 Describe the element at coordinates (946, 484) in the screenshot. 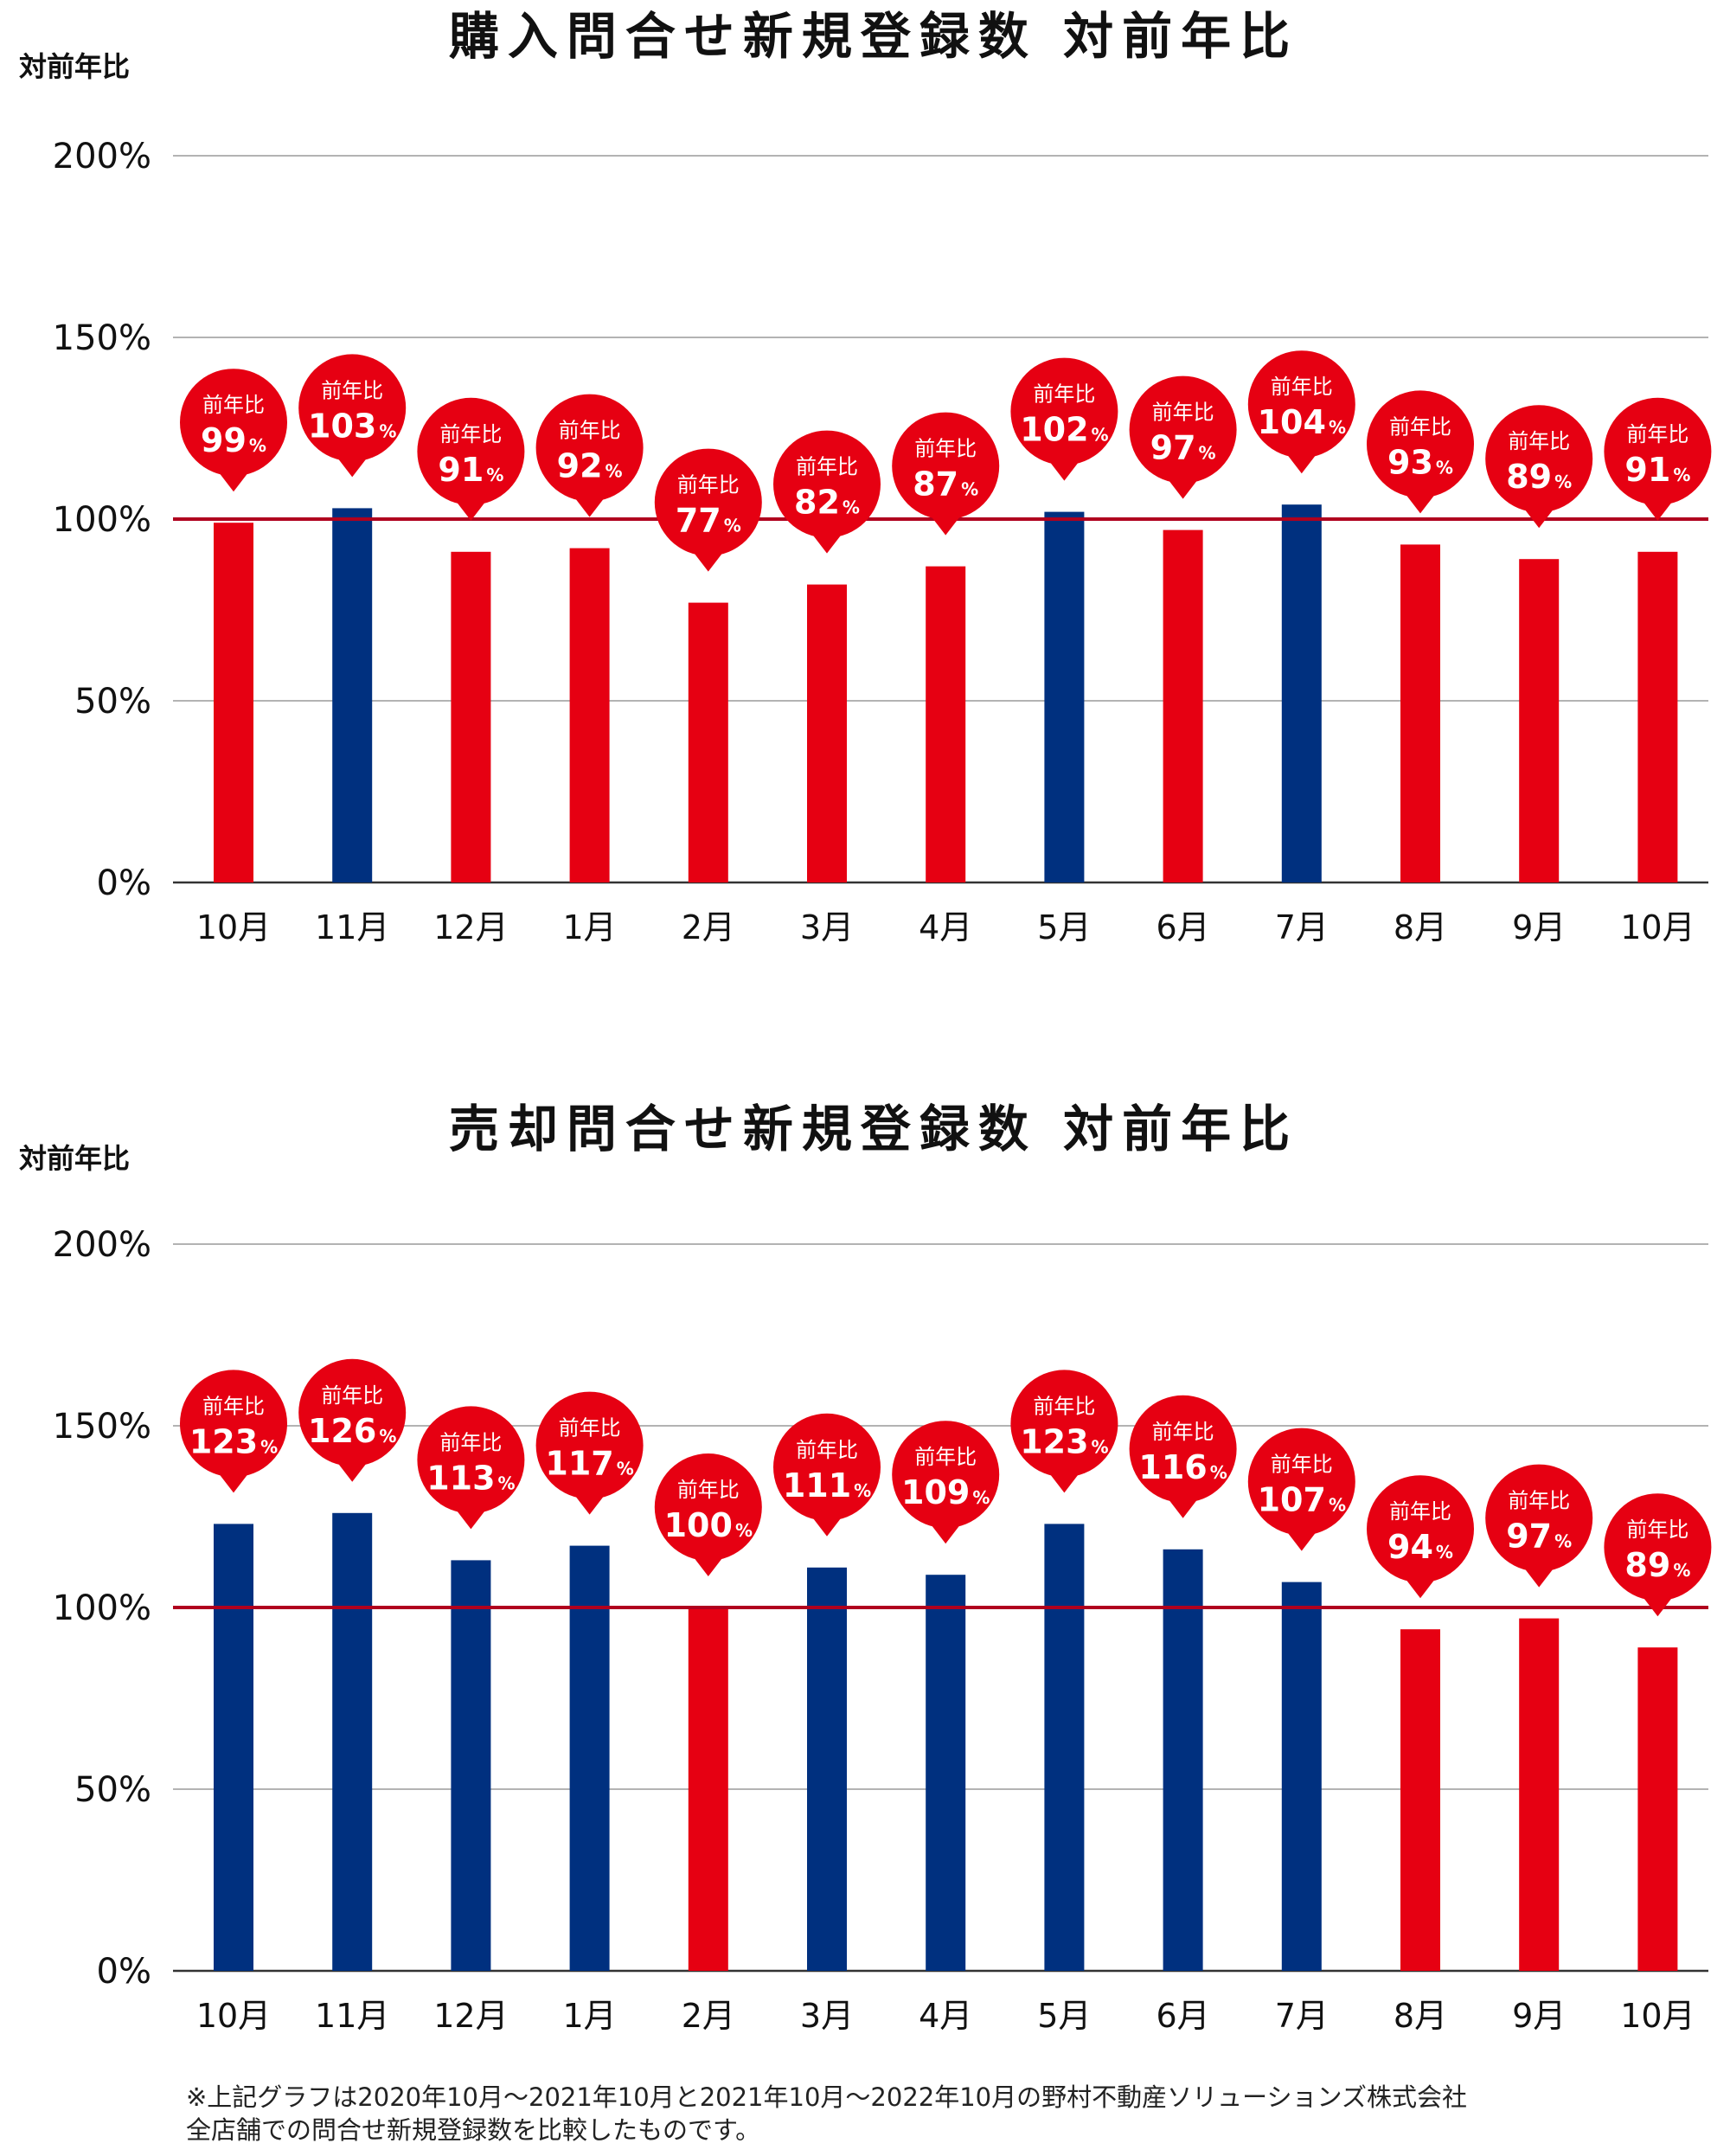

I see `chart1-data-label: 87%` at that location.